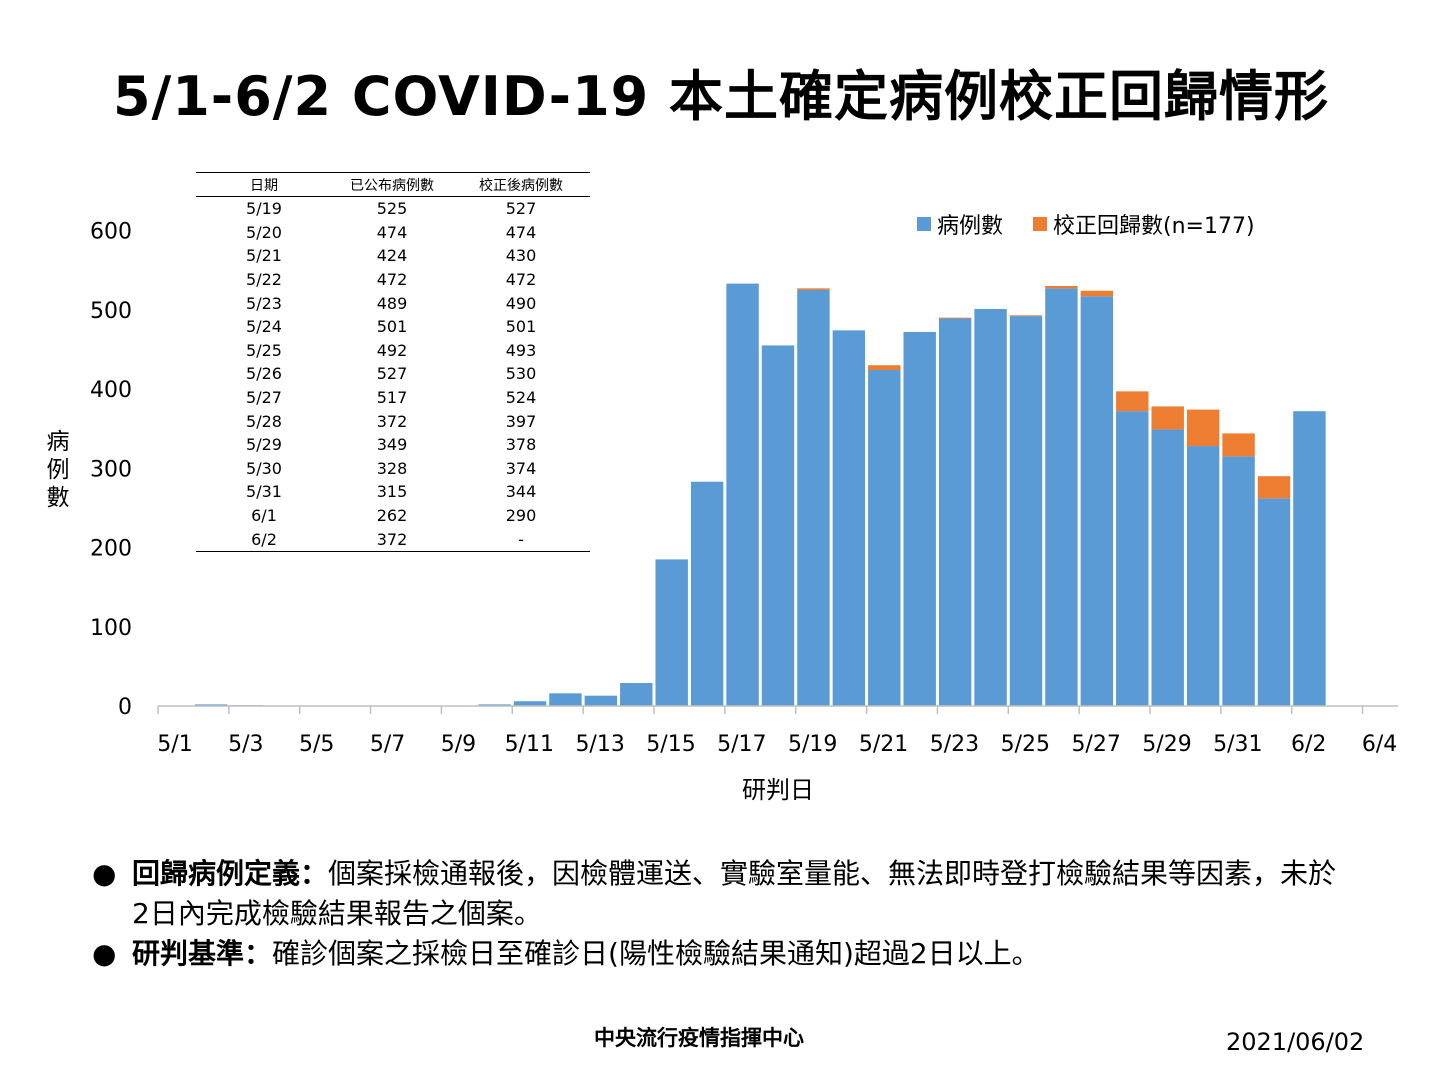 The height and width of the screenshot is (1082, 1442). What do you see at coordinates (392, 468) in the screenshot?
I see `table-cell-published: 328` at bounding box center [392, 468].